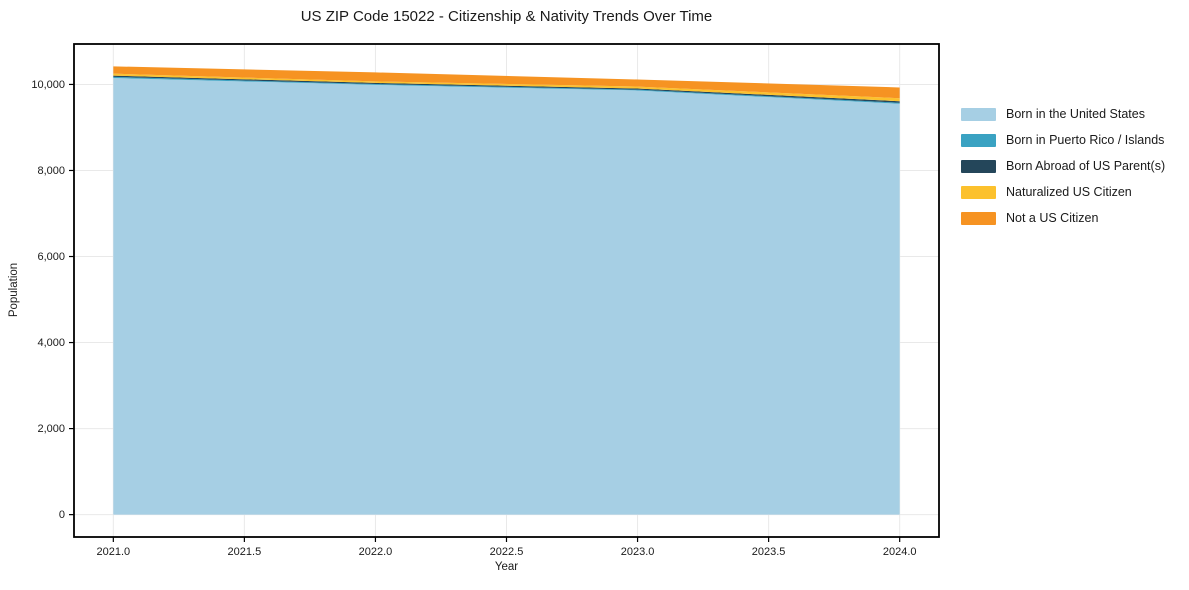 The height and width of the screenshot is (590, 1189). What do you see at coordinates (113, 552) in the screenshot?
I see `x-tick-label: 2021.0` at bounding box center [113, 552].